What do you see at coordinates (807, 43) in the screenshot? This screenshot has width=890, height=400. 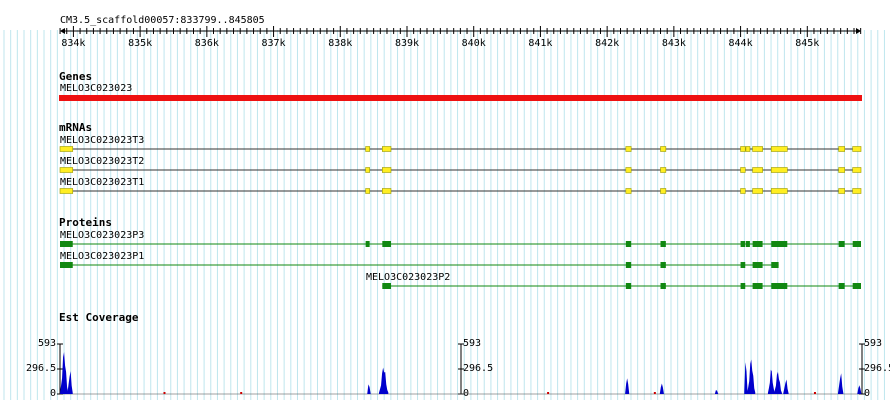 I see `ruler-tick-label: 845k` at bounding box center [807, 43].